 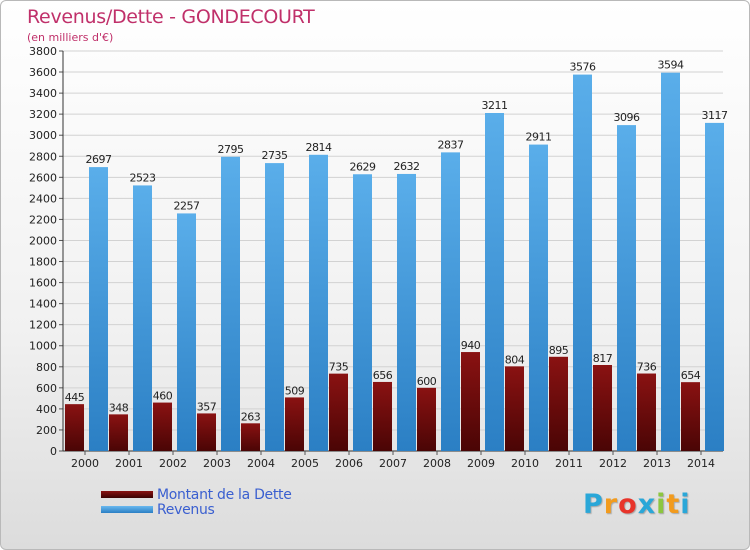 I want to click on y-tick-label: 1000, so click(x=43, y=346).